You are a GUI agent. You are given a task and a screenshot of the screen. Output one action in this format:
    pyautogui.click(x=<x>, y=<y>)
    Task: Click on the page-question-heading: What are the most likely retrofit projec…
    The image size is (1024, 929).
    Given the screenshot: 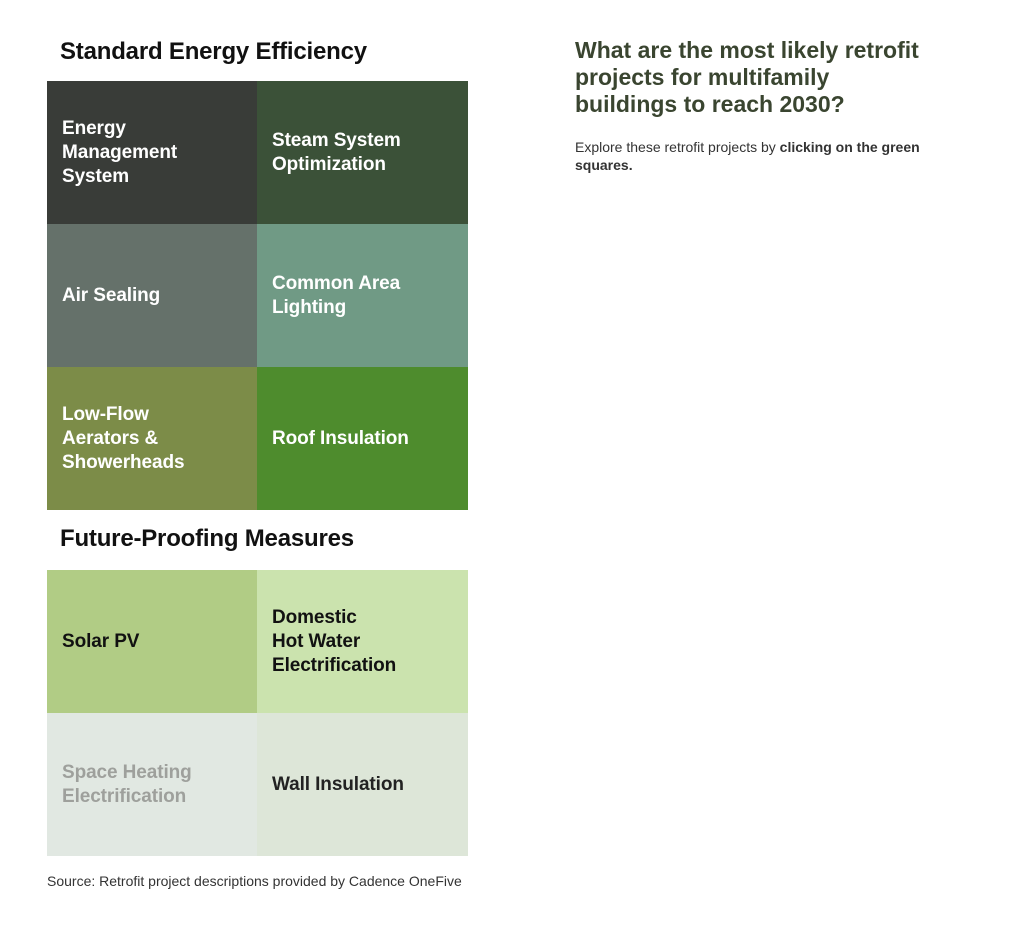 What is the action you would take?
    pyautogui.click(x=747, y=77)
    